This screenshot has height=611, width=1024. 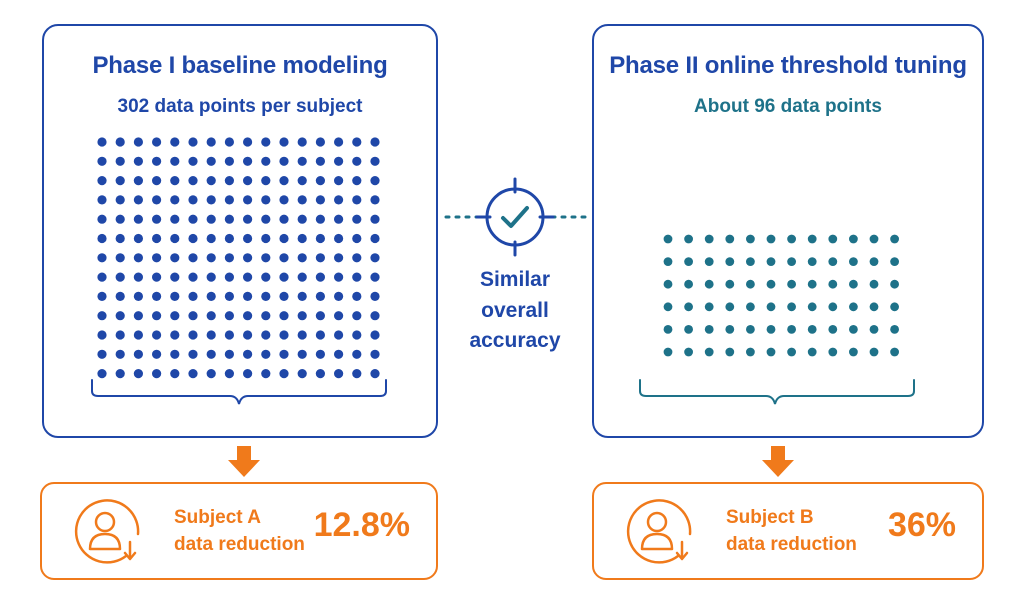 What do you see at coordinates (361, 525) in the screenshot?
I see `subject-a-value: 12.8%` at bounding box center [361, 525].